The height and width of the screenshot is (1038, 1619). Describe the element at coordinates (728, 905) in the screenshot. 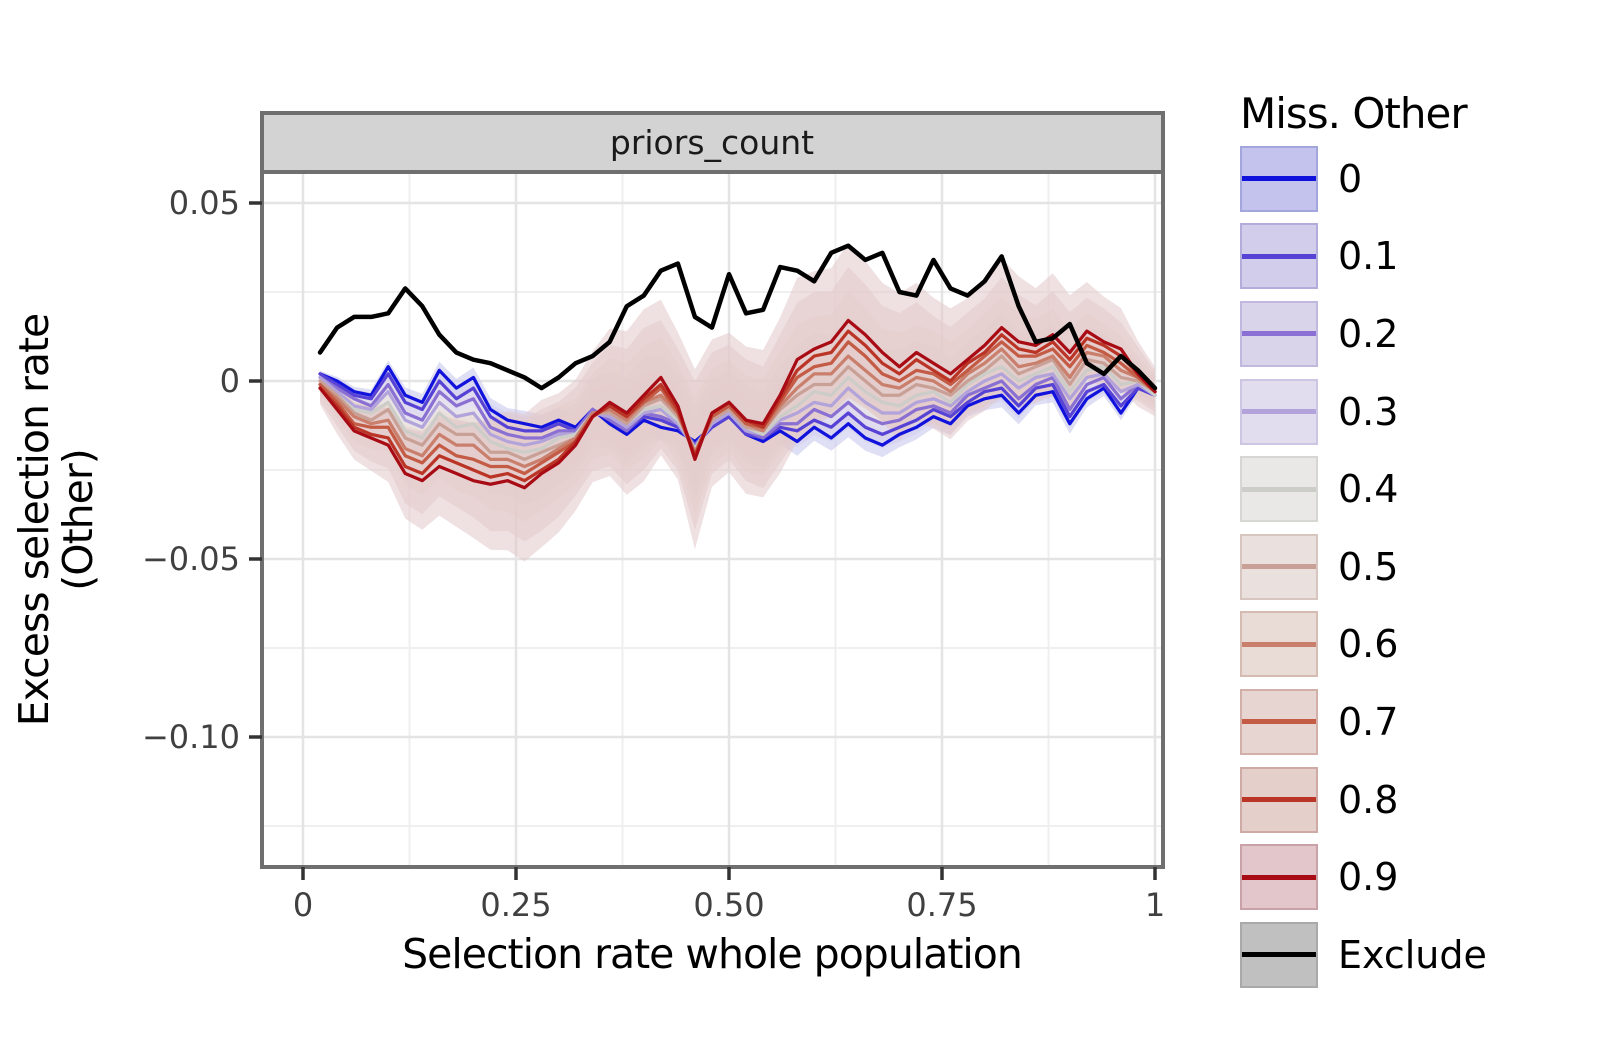

I see `x-tick-label: 0.50` at that location.